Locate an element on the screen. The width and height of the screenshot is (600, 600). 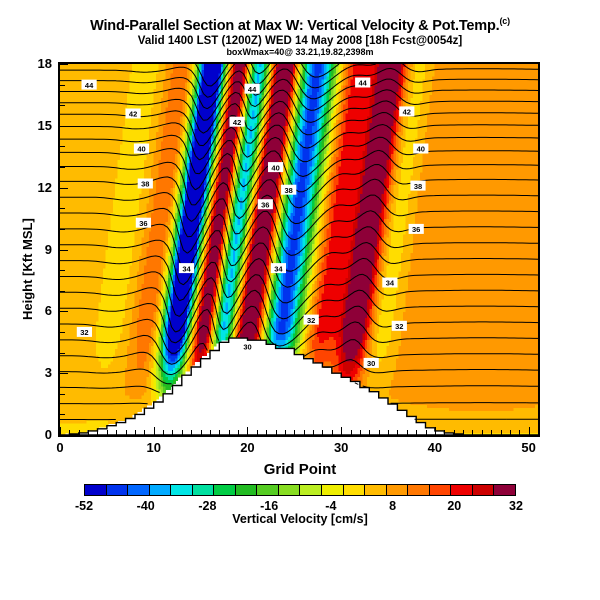
chart-annotation: boxWmax=40@ 33.21,19.82,2398m is located at coordinates (300, 52).